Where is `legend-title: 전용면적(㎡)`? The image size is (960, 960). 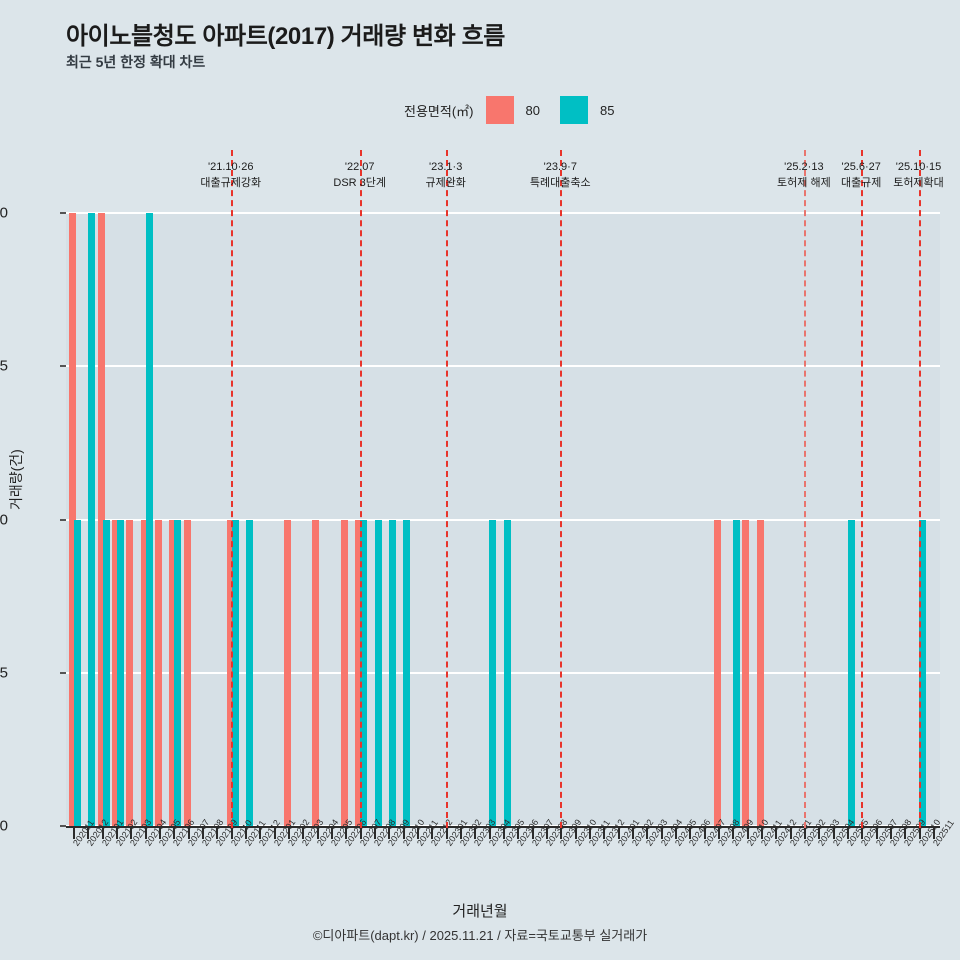 legend-title: 전용면적(㎡) is located at coordinates (439, 111).